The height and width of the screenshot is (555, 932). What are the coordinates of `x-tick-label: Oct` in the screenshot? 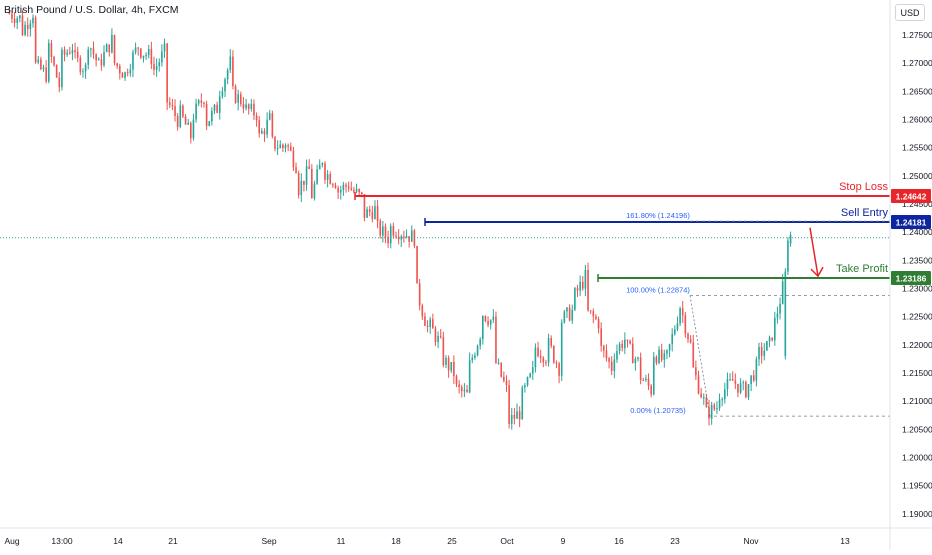 It's located at (507, 541).